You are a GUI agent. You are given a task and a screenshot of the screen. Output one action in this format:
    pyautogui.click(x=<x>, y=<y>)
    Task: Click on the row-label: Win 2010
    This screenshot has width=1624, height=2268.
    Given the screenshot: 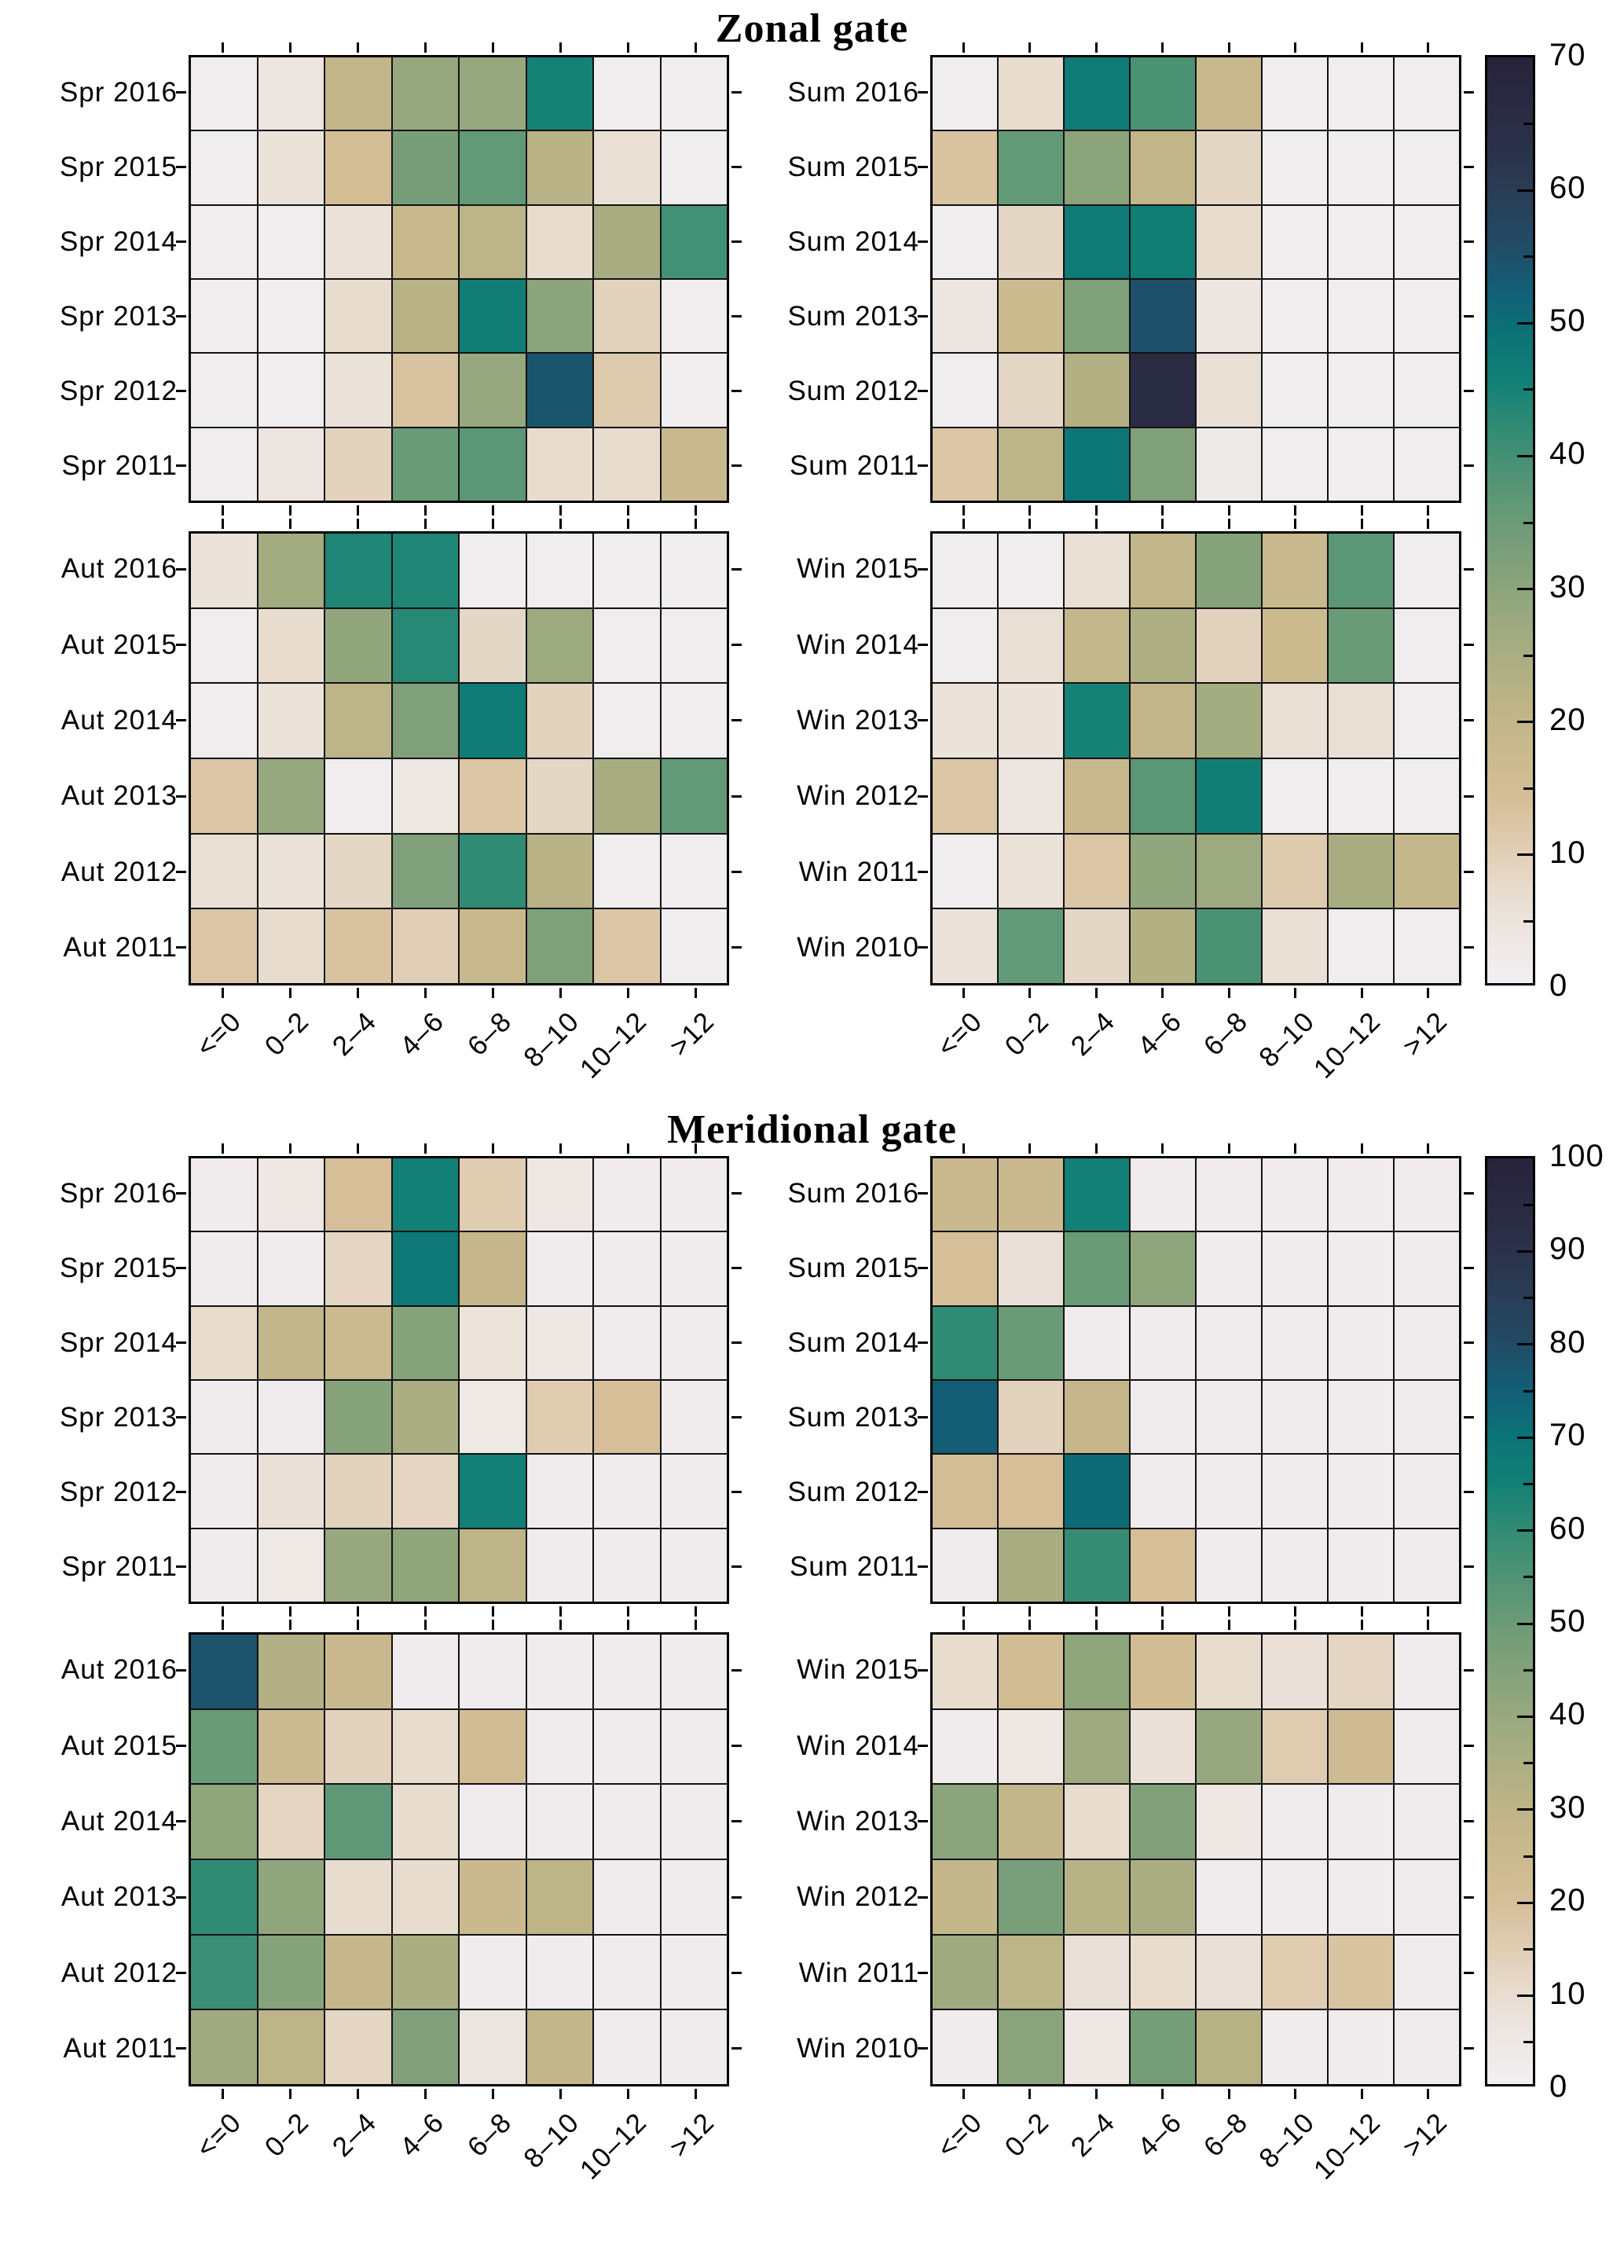 What is the action you would take?
    pyautogui.click(x=858, y=947)
    